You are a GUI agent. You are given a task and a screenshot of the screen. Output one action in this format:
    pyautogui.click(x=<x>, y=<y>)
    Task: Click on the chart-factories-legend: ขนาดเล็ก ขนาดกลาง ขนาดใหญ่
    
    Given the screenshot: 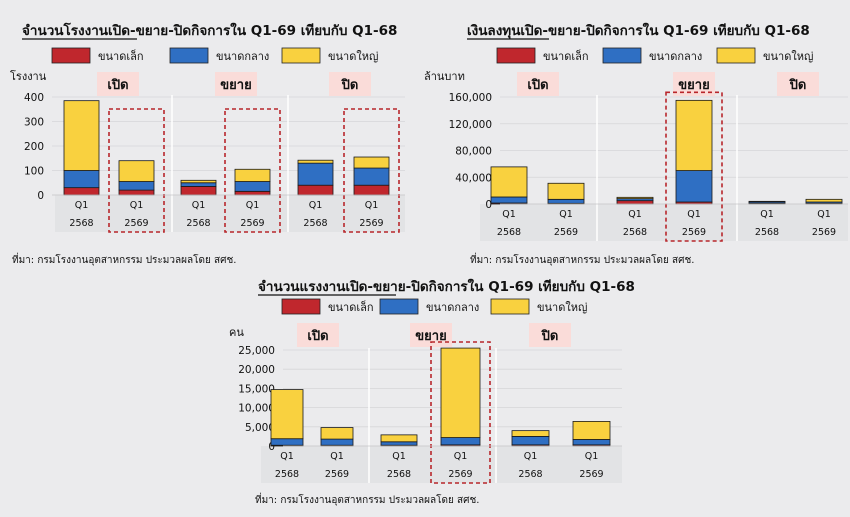 What is the action you would take?
    pyautogui.click(x=214, y=55)
    